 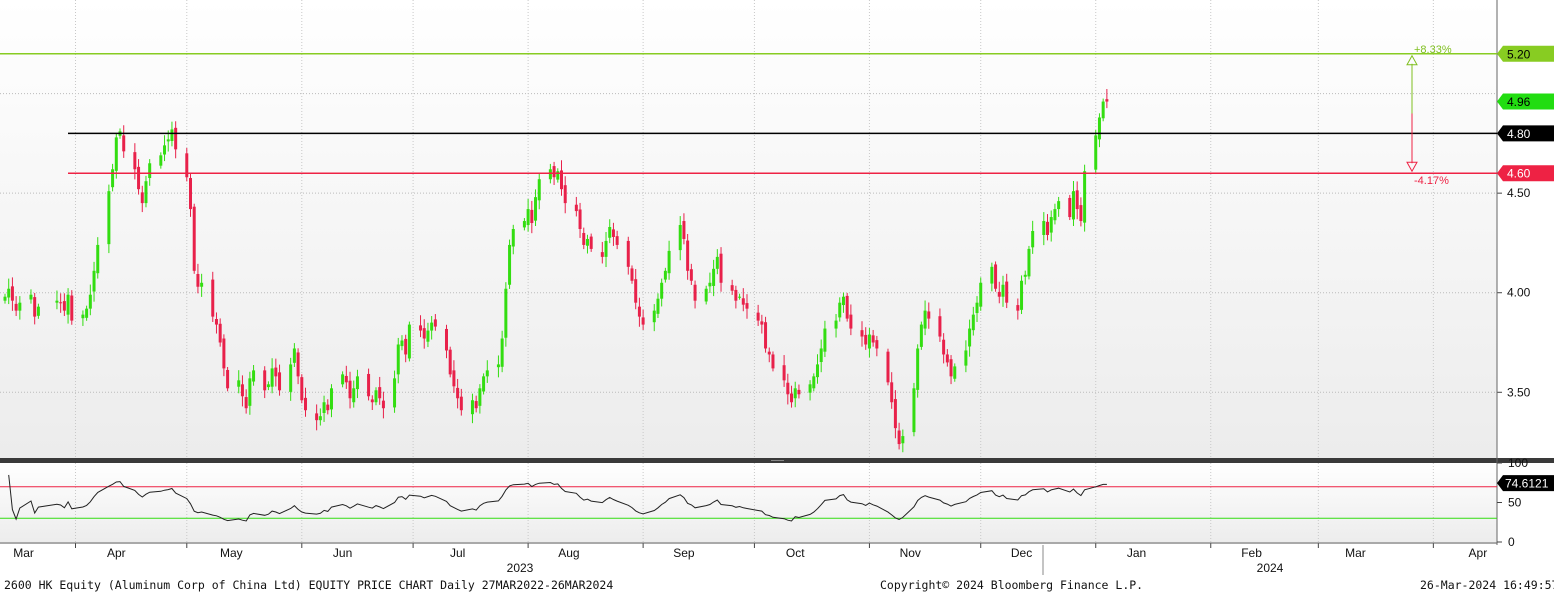 I want to click on level-label-5.20: 5.20, so click(x=1525, y=53).